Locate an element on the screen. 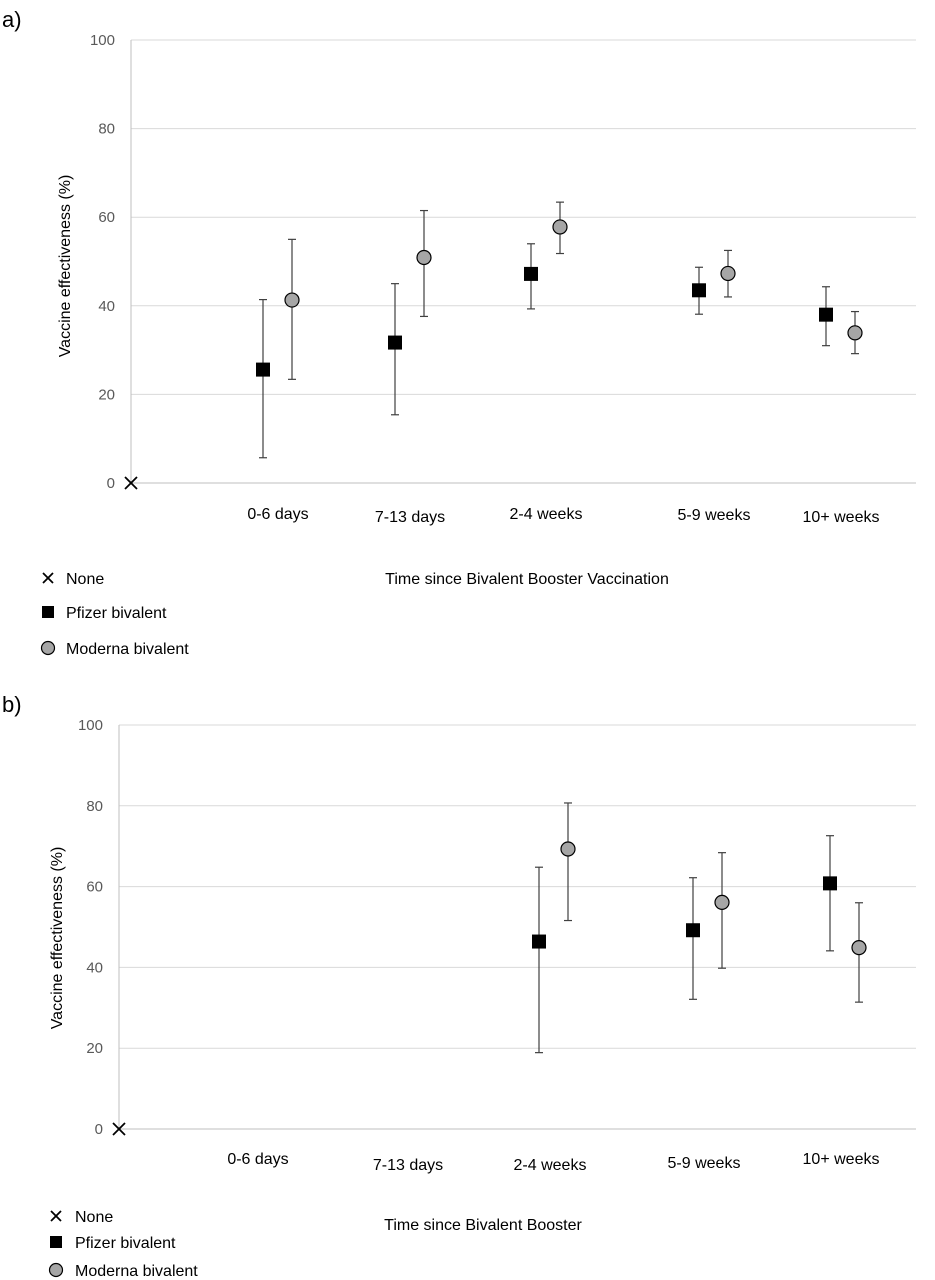 The height and width of the screenshot is (1280, 935). x-axis-title: Time since Bivalent Booster is located at coordinates (483, 1225).